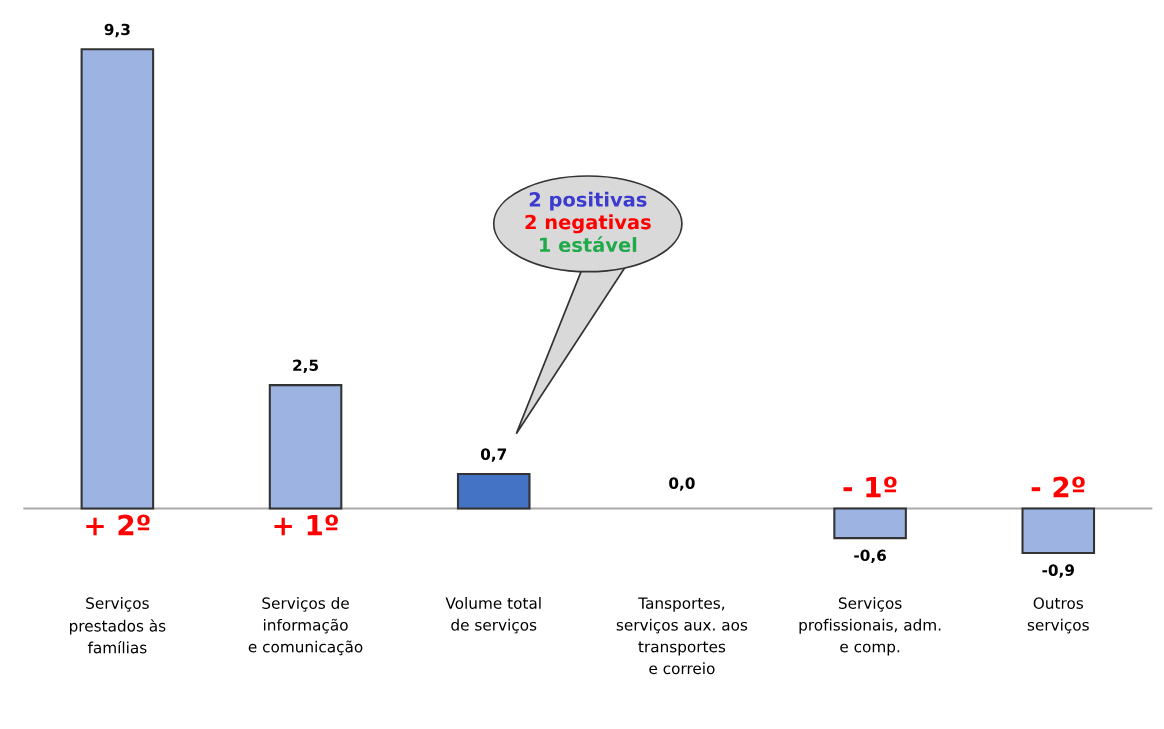 Image resolution: width=1164 pixels, height=729 pixels. I want to click on x-tick-label: Serviços prestados às famílias, so click(117, 625).